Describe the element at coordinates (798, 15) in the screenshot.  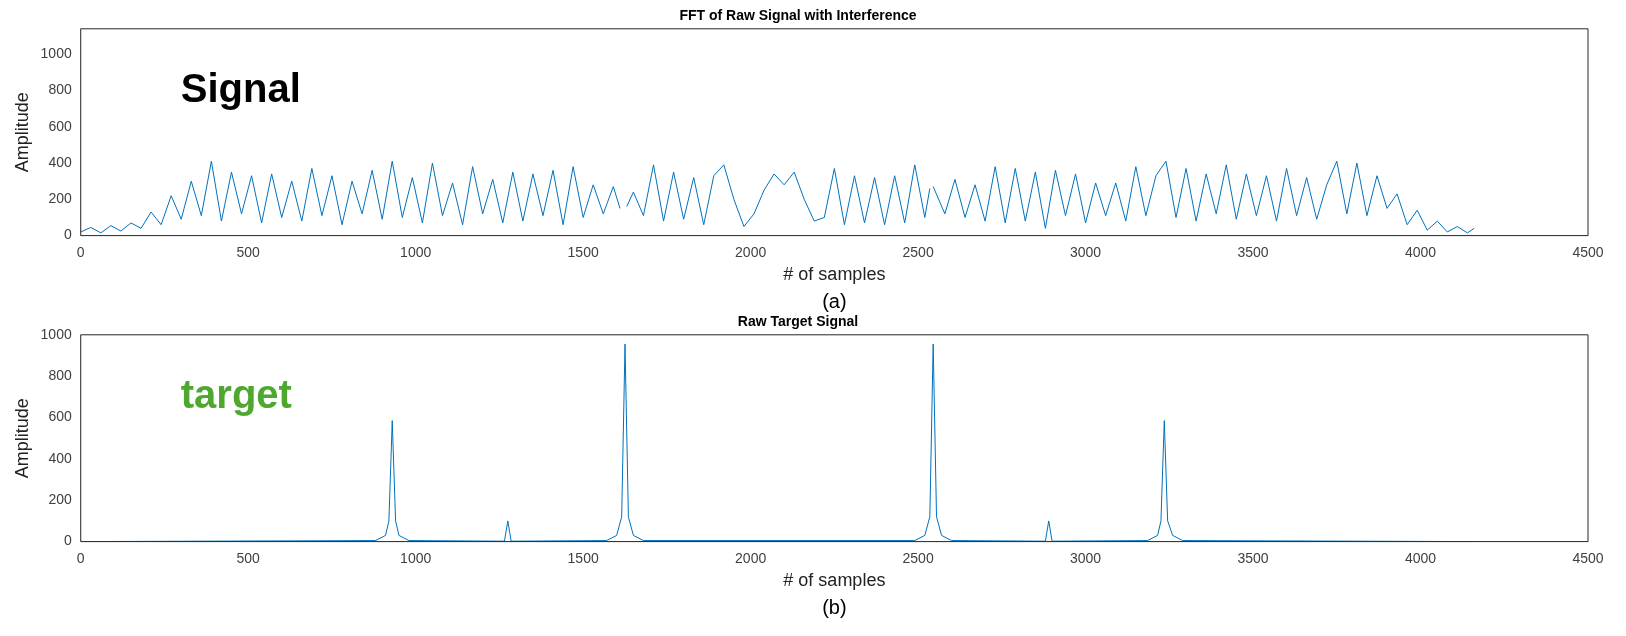
I see `chart-title: FFT of Raw Signal with Interference` at that location.